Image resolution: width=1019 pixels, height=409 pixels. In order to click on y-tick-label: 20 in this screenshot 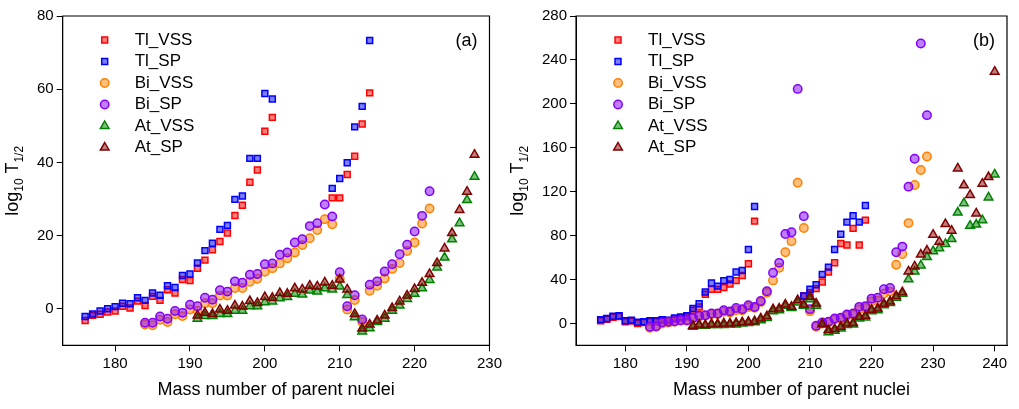, I will do `click(45, 234)`.